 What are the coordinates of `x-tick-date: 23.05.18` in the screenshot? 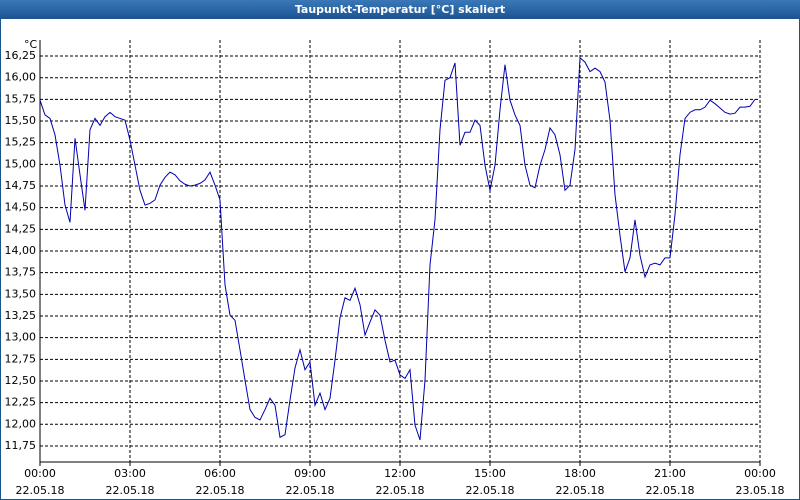 It's located at (760, 490).